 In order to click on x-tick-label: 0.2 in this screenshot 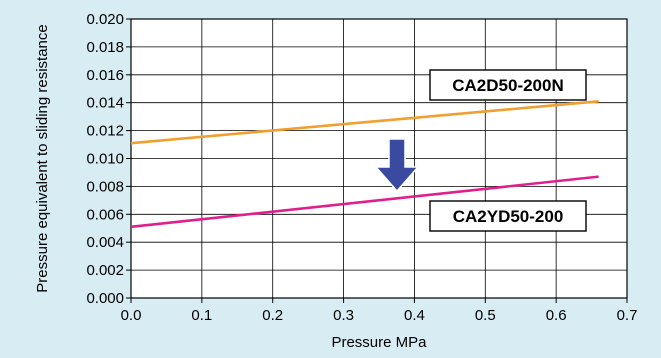, I will do `click(272, 315)`.